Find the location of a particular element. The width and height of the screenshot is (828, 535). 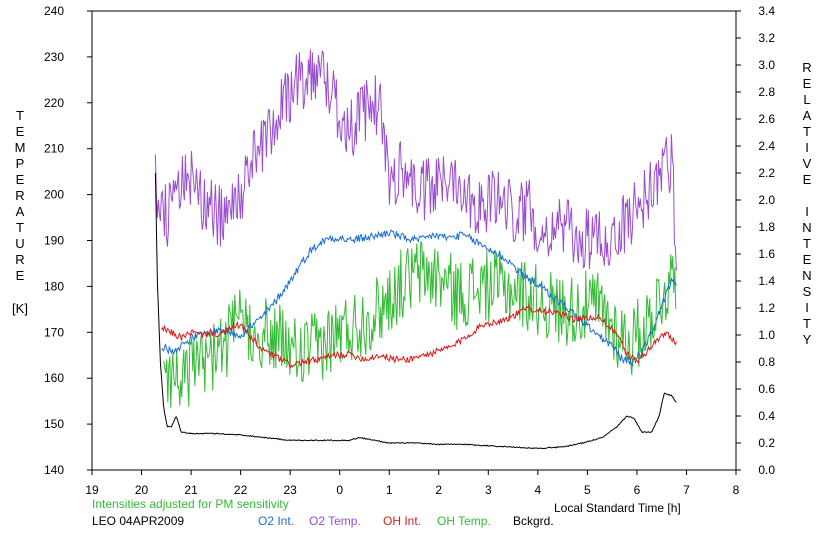

y-right-tick-label: 2.0 is located at coordinates (766, 200).